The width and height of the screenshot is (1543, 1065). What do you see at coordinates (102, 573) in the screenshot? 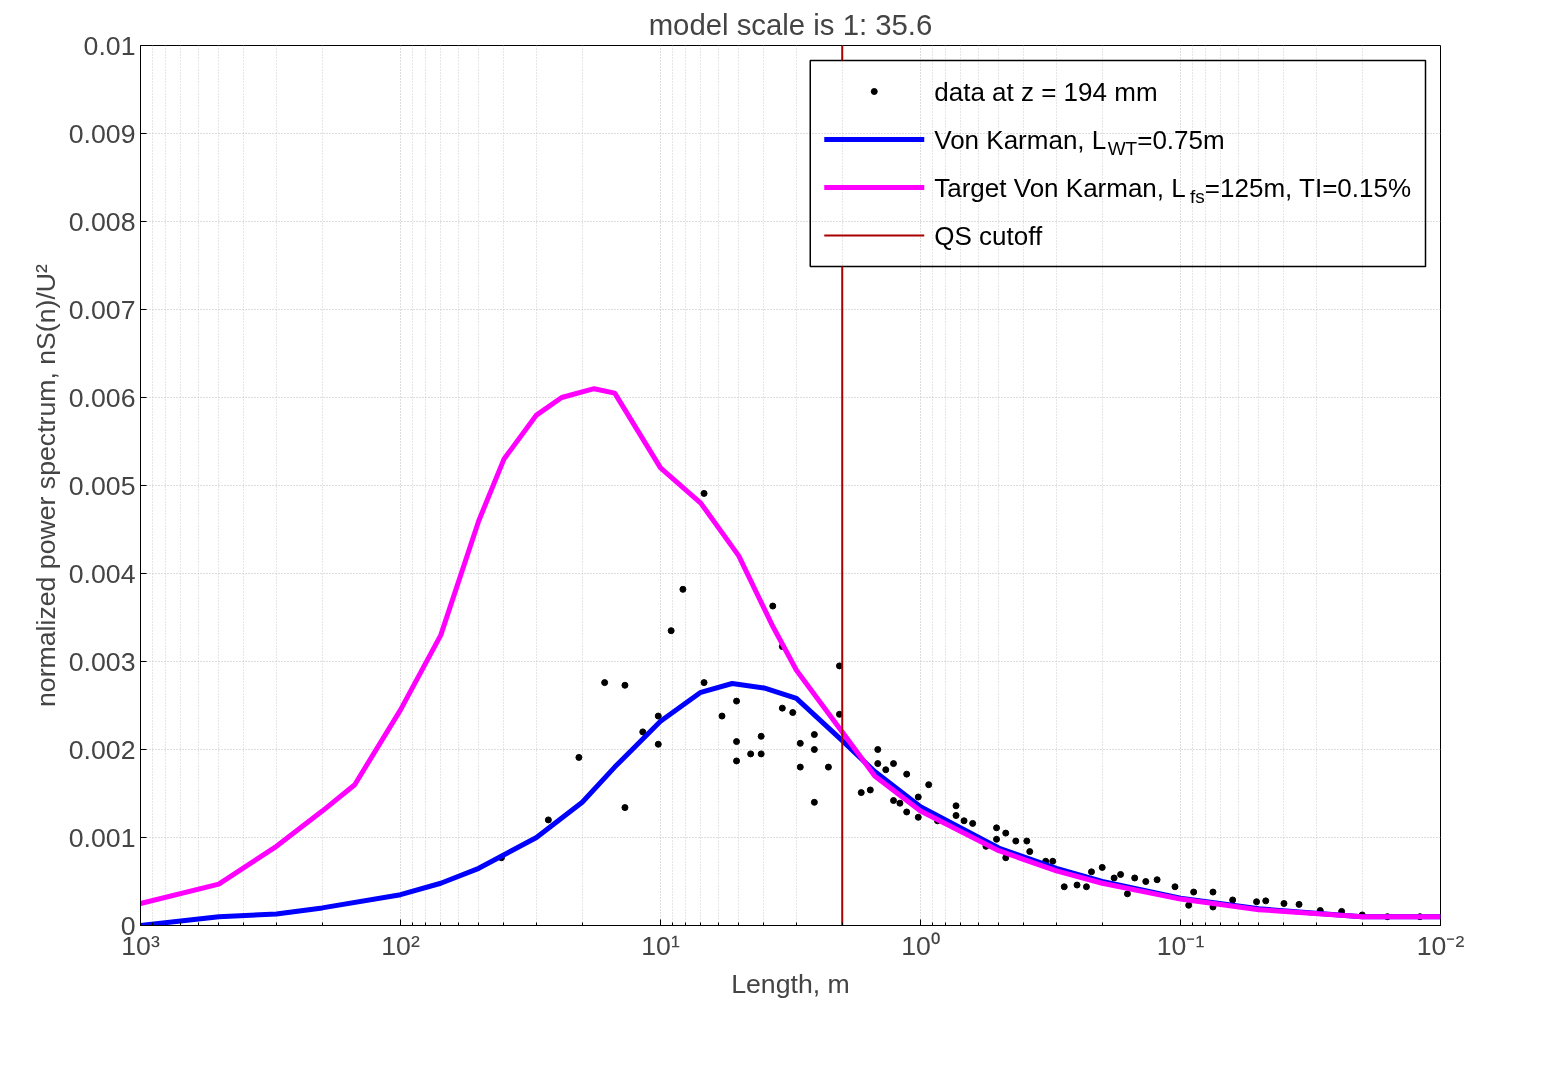
I see `y-tick-label: 0.004` at bounding box center [102, 573].